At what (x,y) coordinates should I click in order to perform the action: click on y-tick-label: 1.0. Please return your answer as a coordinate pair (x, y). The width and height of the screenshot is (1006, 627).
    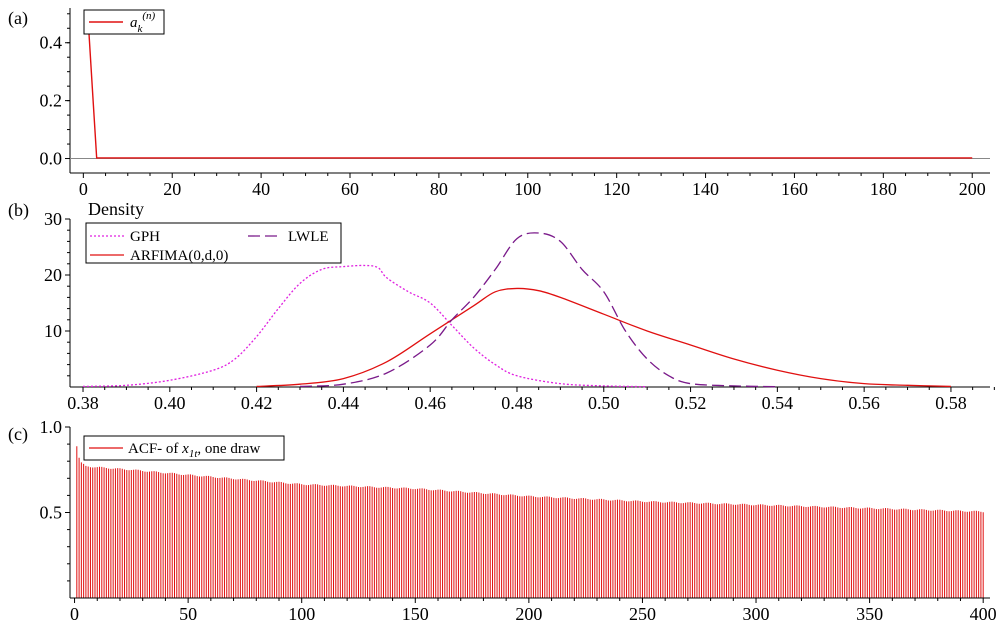
    Looking at the image, I should click on (51, 427).